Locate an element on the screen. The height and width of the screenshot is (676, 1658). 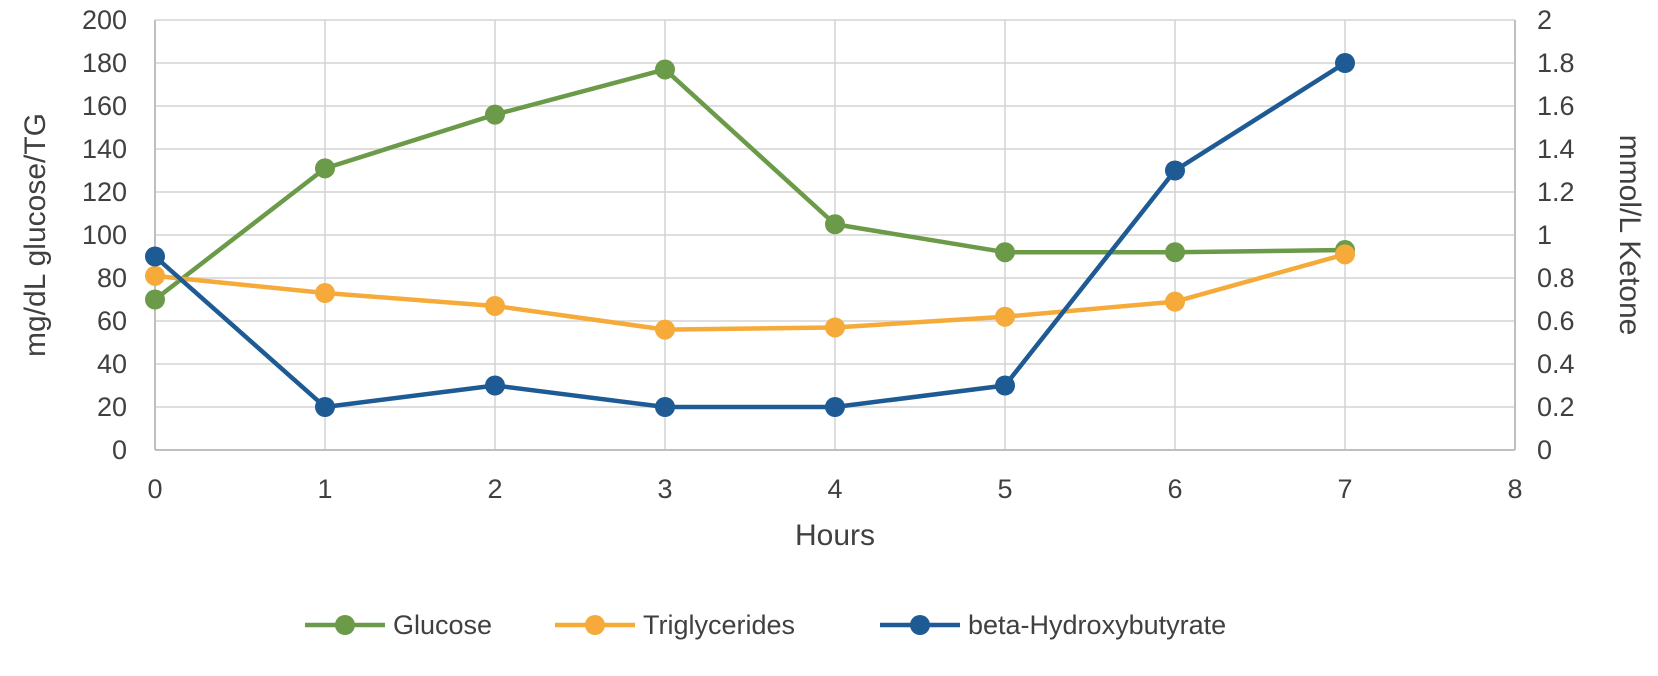
y2-axis-tick-label: 1.2 is located at coordinates (1556, 192).